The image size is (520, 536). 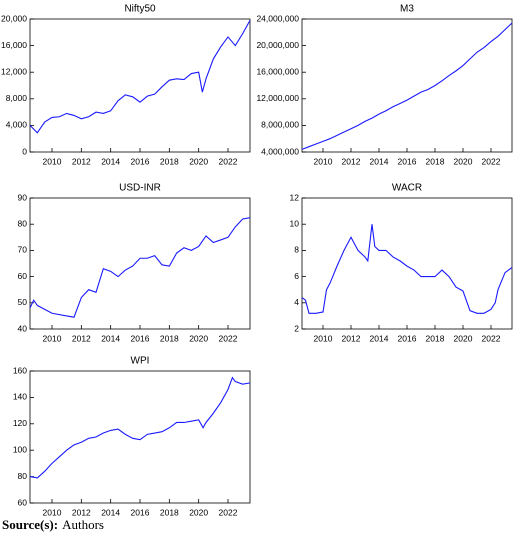 I want to click on y-tick-label: 20,000,000, so click(x=277, y=45).